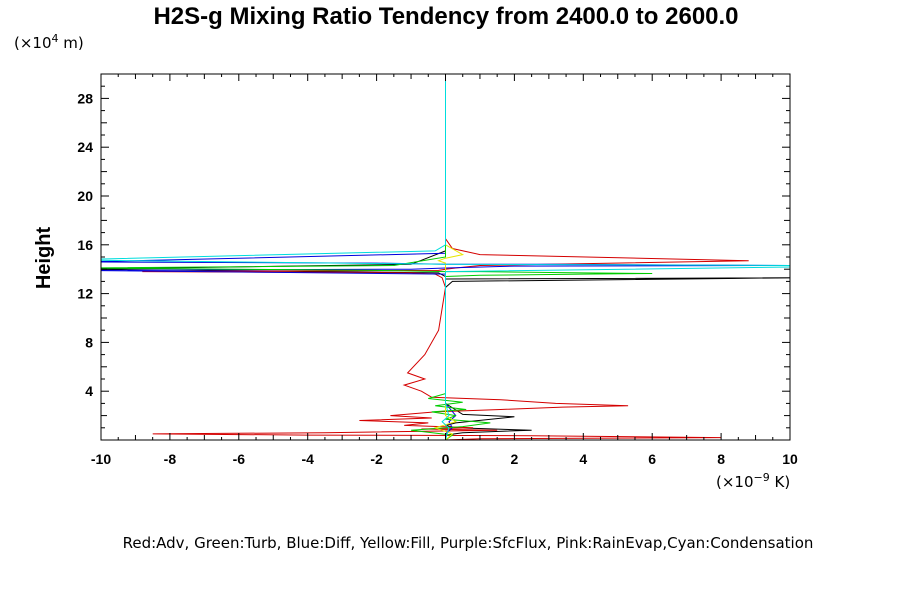 The height and width of the screenshot is (600, 900). Describe the element at coordinates (85, 196) in the screenshot. I see `y-tick-label: 20` at that location.